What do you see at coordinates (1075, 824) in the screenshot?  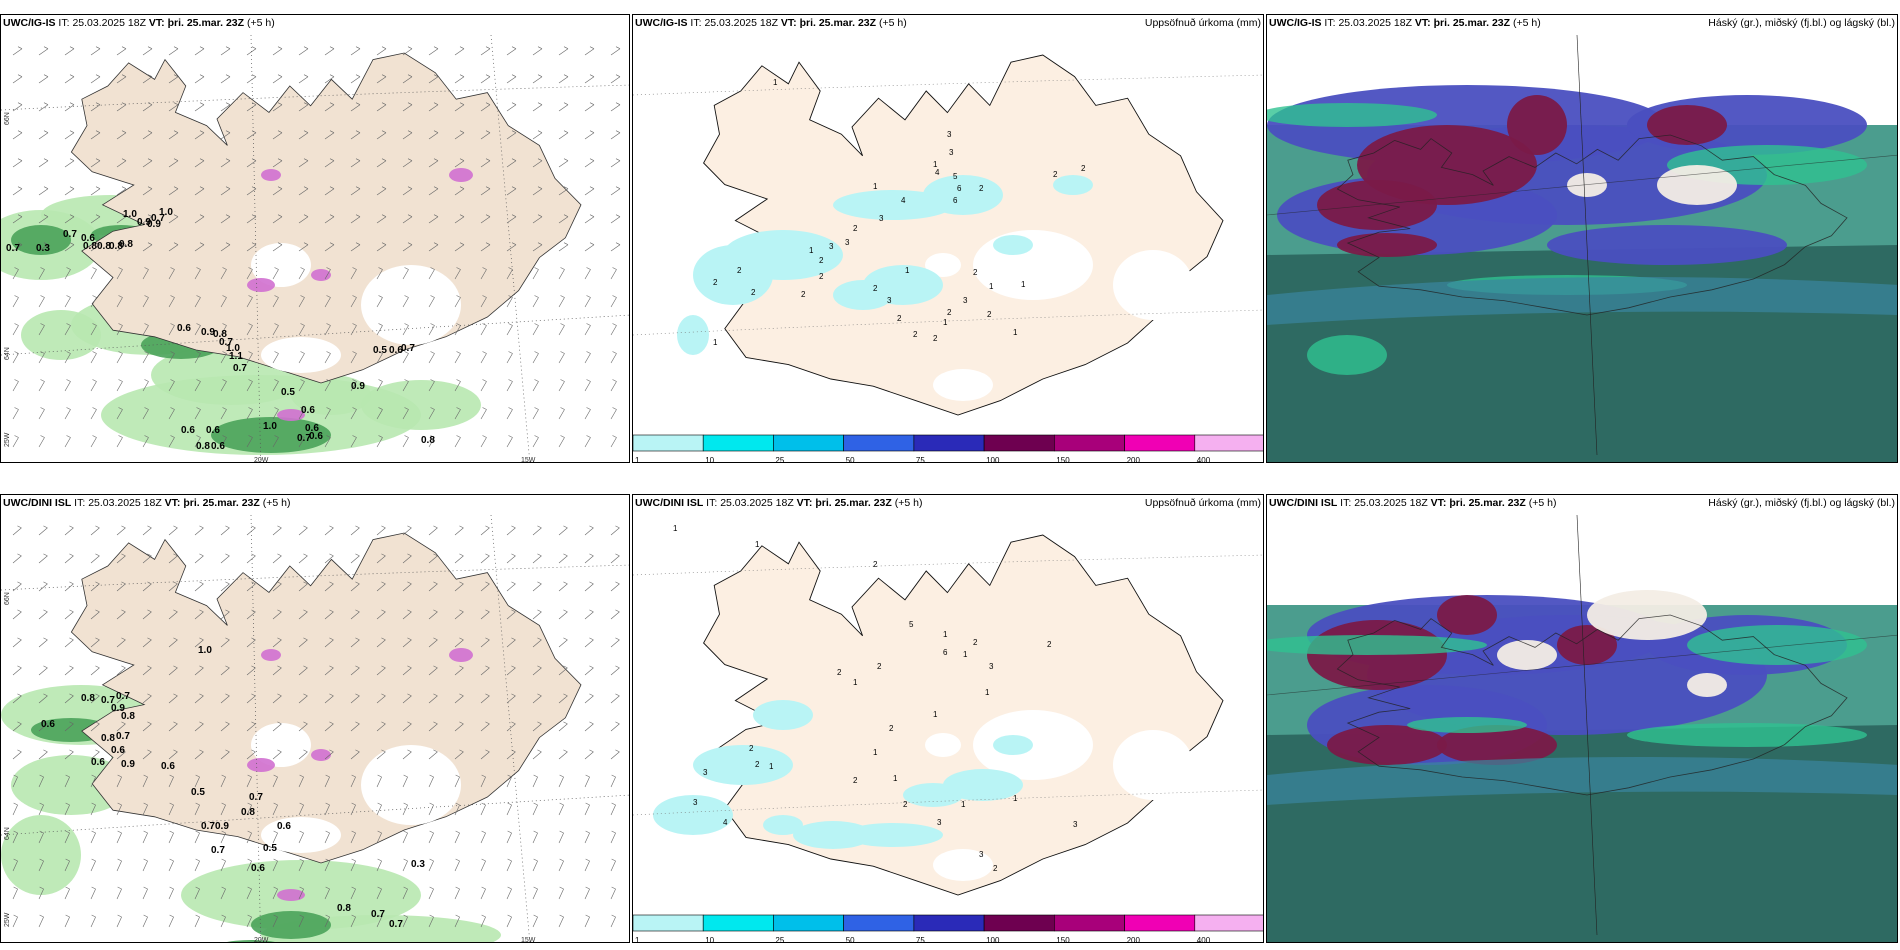 I see `precip-value-label: 3` at bounding box center [1075, 824].